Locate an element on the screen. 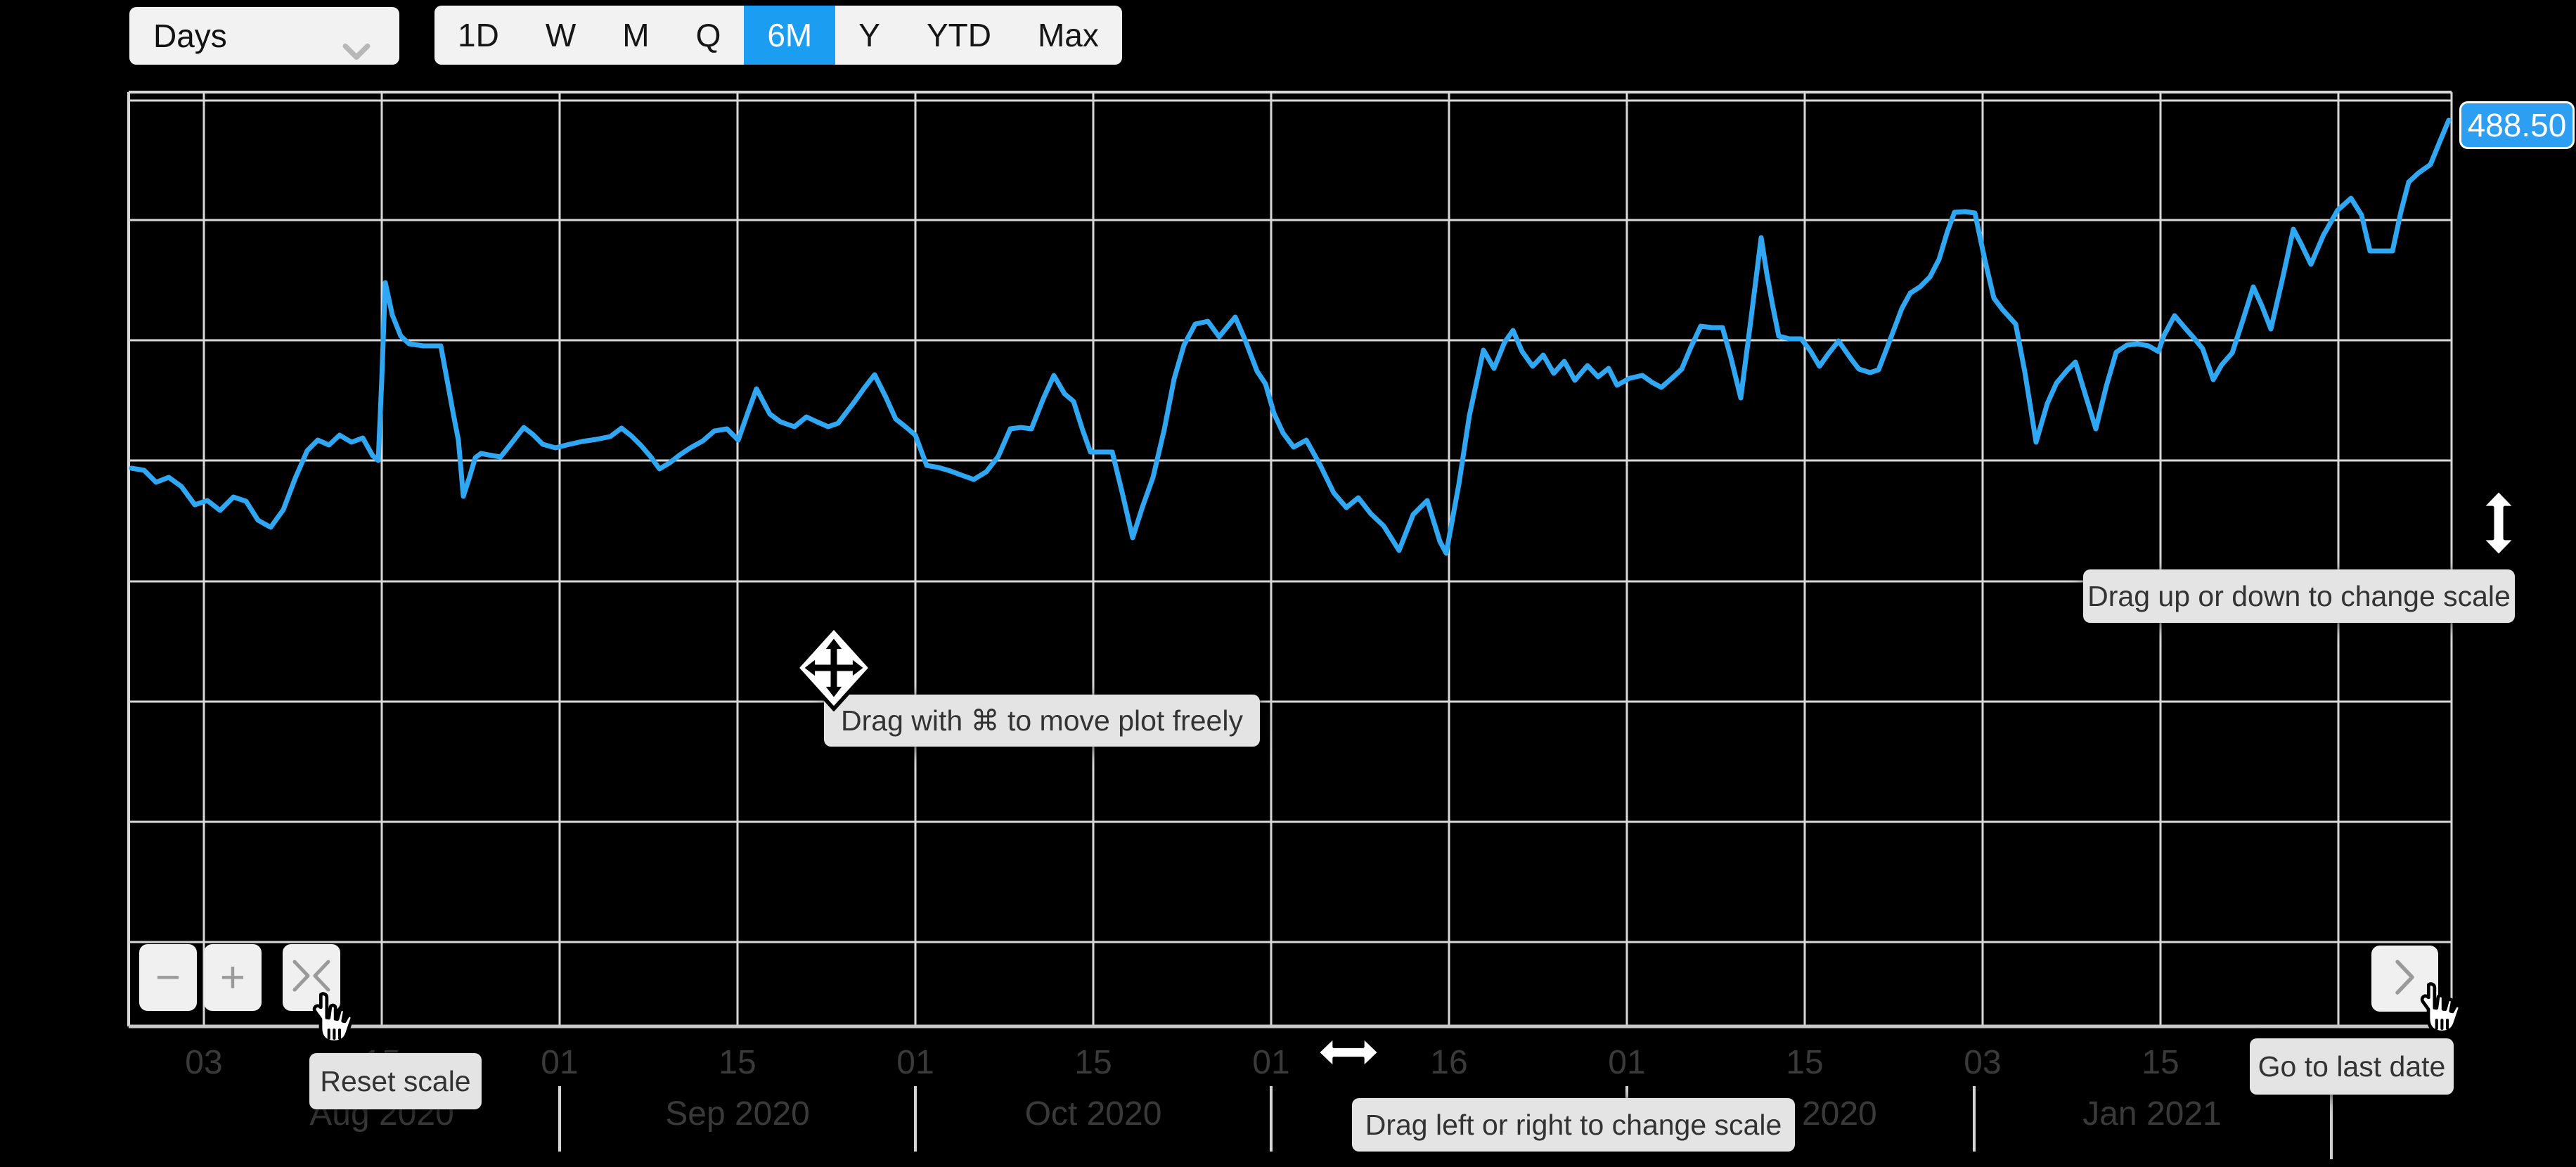  range-switcher: 1D W M Q 6M Y YTD Max is located at coordinates (778, 35).